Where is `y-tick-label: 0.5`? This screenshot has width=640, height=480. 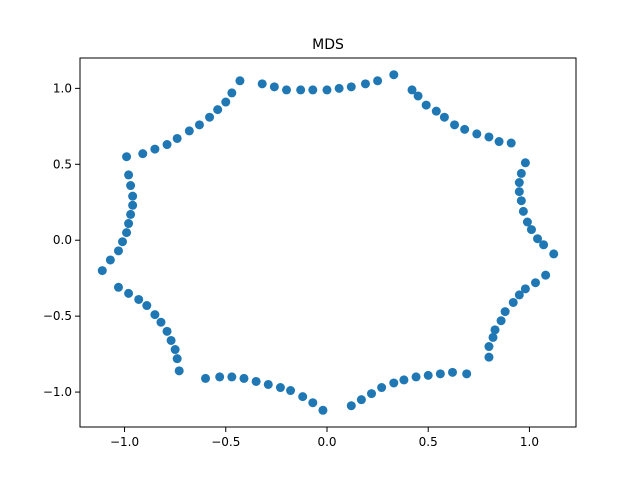 y-tick-label: 0.5 is located at coordinates (62, 164).